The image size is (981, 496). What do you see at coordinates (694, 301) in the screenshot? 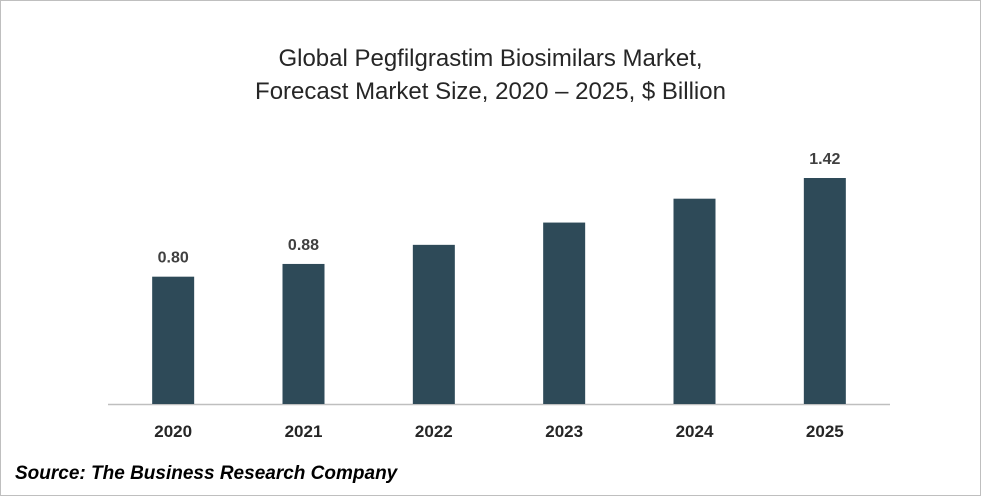
I see `bar-2024` at bounding box center [694, 301].